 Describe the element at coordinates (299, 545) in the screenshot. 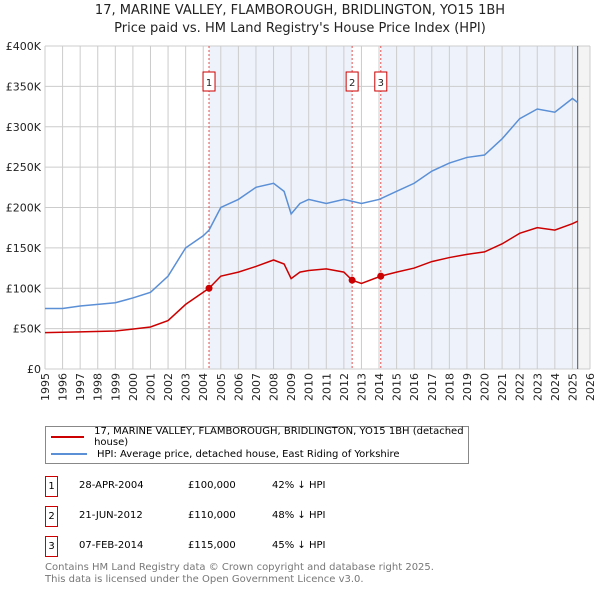

I see `sale-hpi-diff: 45% ↓ HPI` at that location.